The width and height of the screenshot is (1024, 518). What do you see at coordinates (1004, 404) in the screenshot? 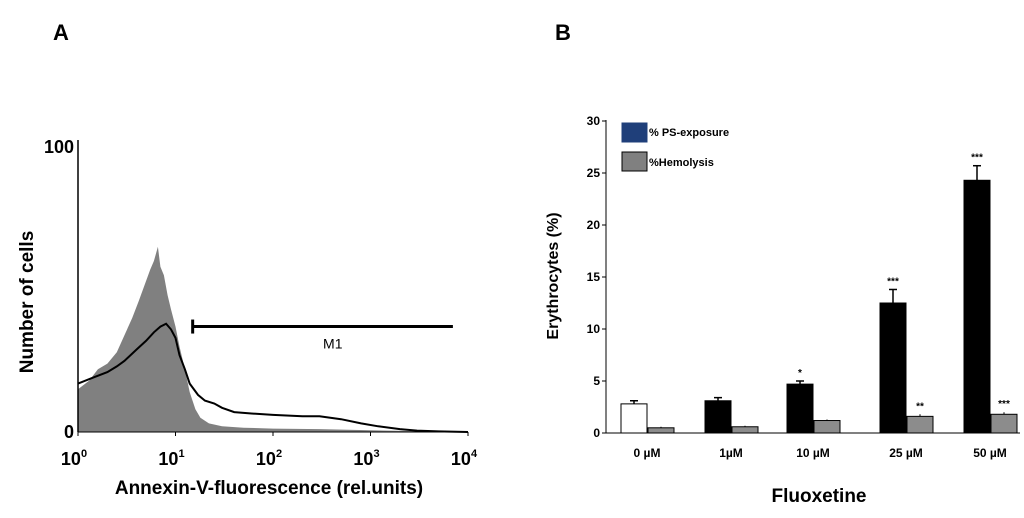
I see `significance-hemolysis: ***` at bounding box center [1004, 404].